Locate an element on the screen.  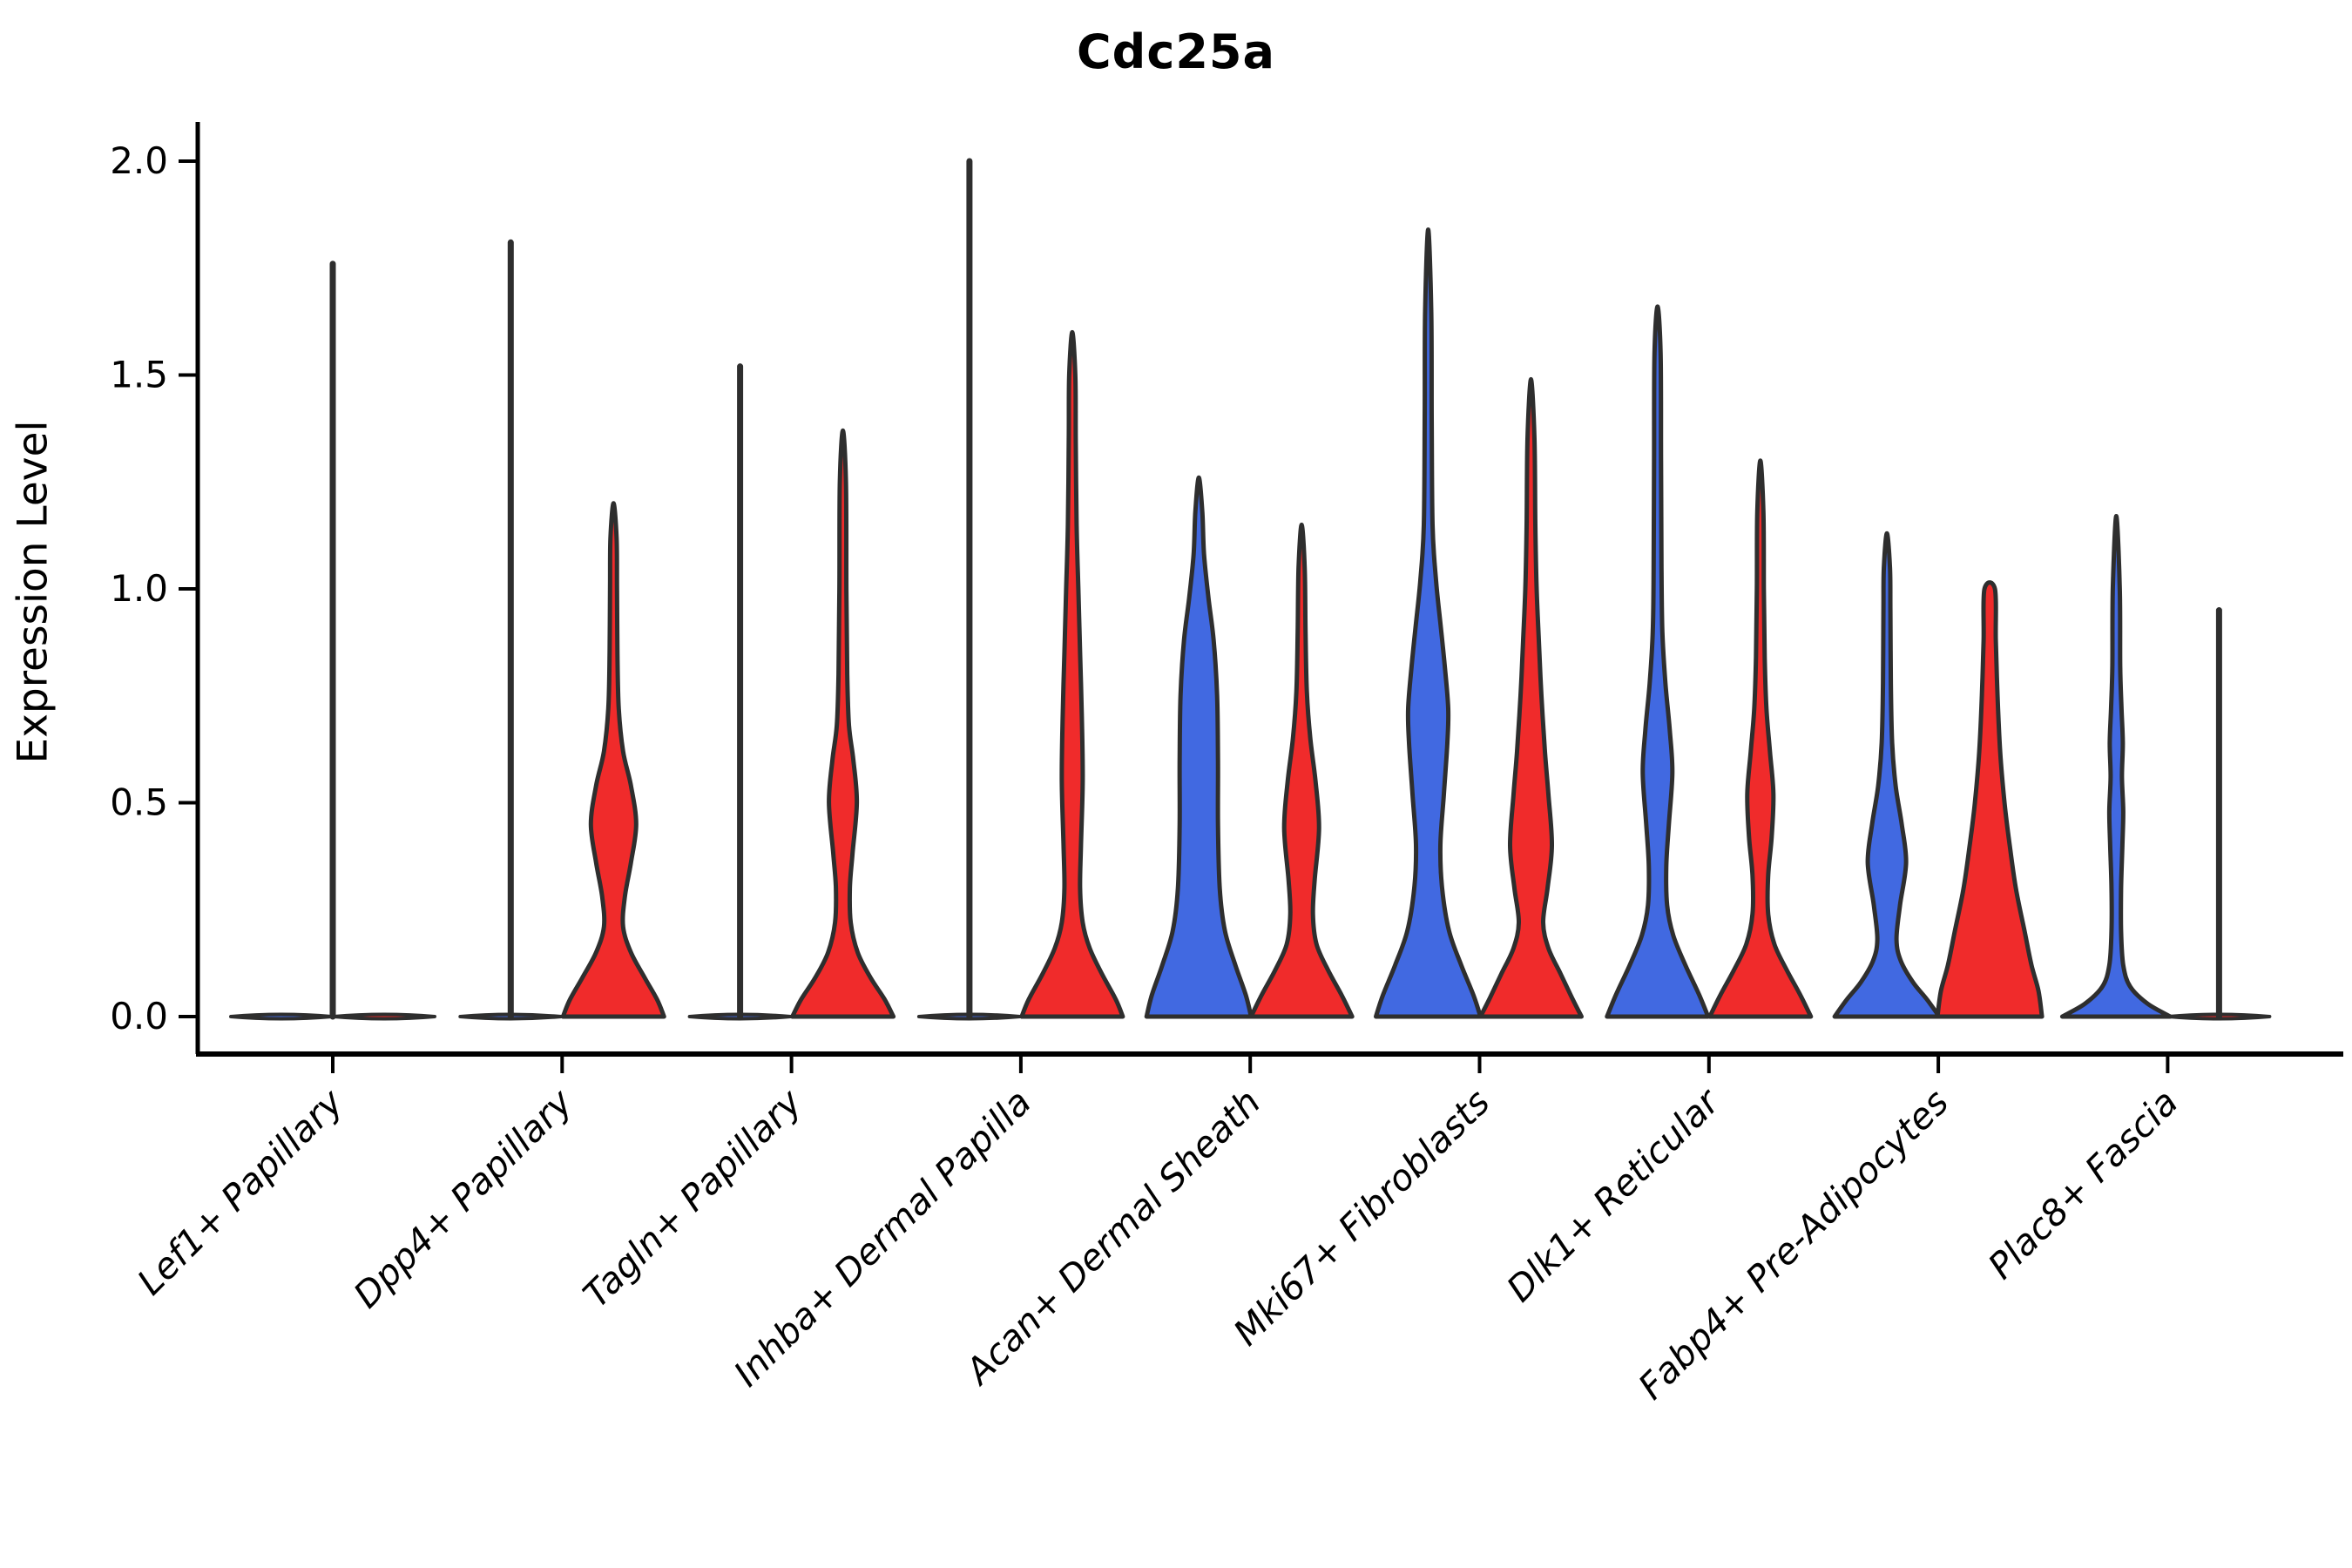
violin-6-blue is located at coordinates (1428, 623).